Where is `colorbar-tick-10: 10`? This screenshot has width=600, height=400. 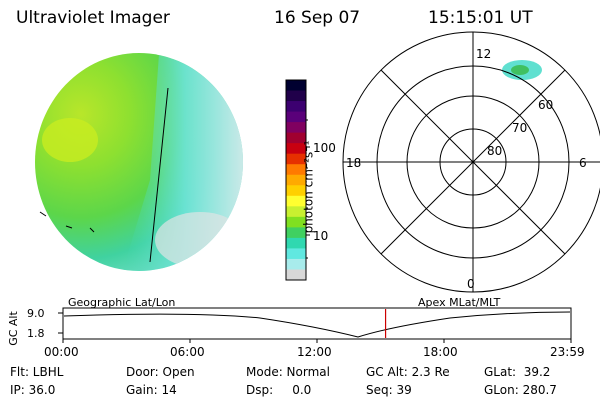
colorbar-tick-10: 10 is located at coordinates (321, 236).